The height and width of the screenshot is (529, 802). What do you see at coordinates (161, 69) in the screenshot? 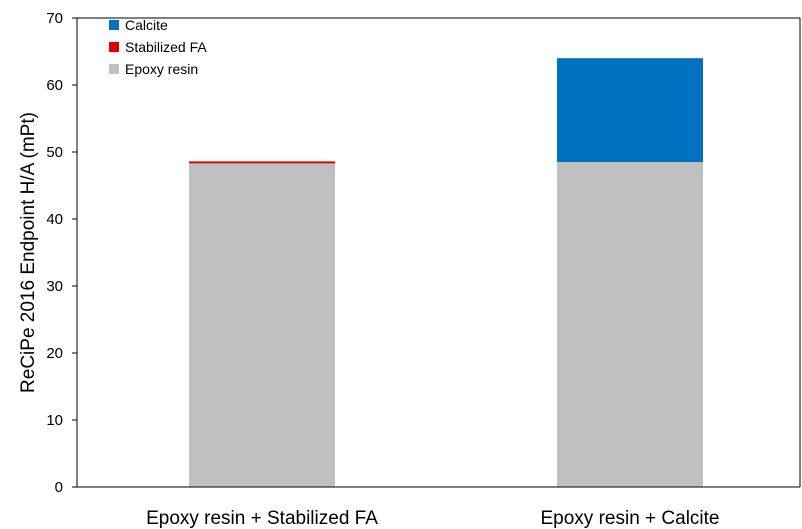
I see `legend-label-epoxy-resin: Epoxy resin` at bounding box center [161, 69].